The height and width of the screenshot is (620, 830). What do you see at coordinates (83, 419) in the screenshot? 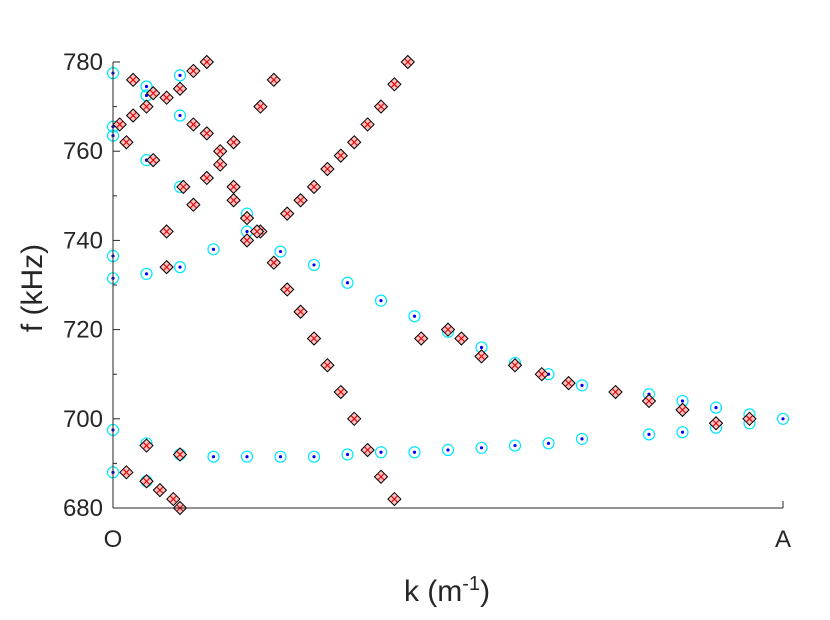
I see `y-tick-label: 700` at bounding box center [83, 419].